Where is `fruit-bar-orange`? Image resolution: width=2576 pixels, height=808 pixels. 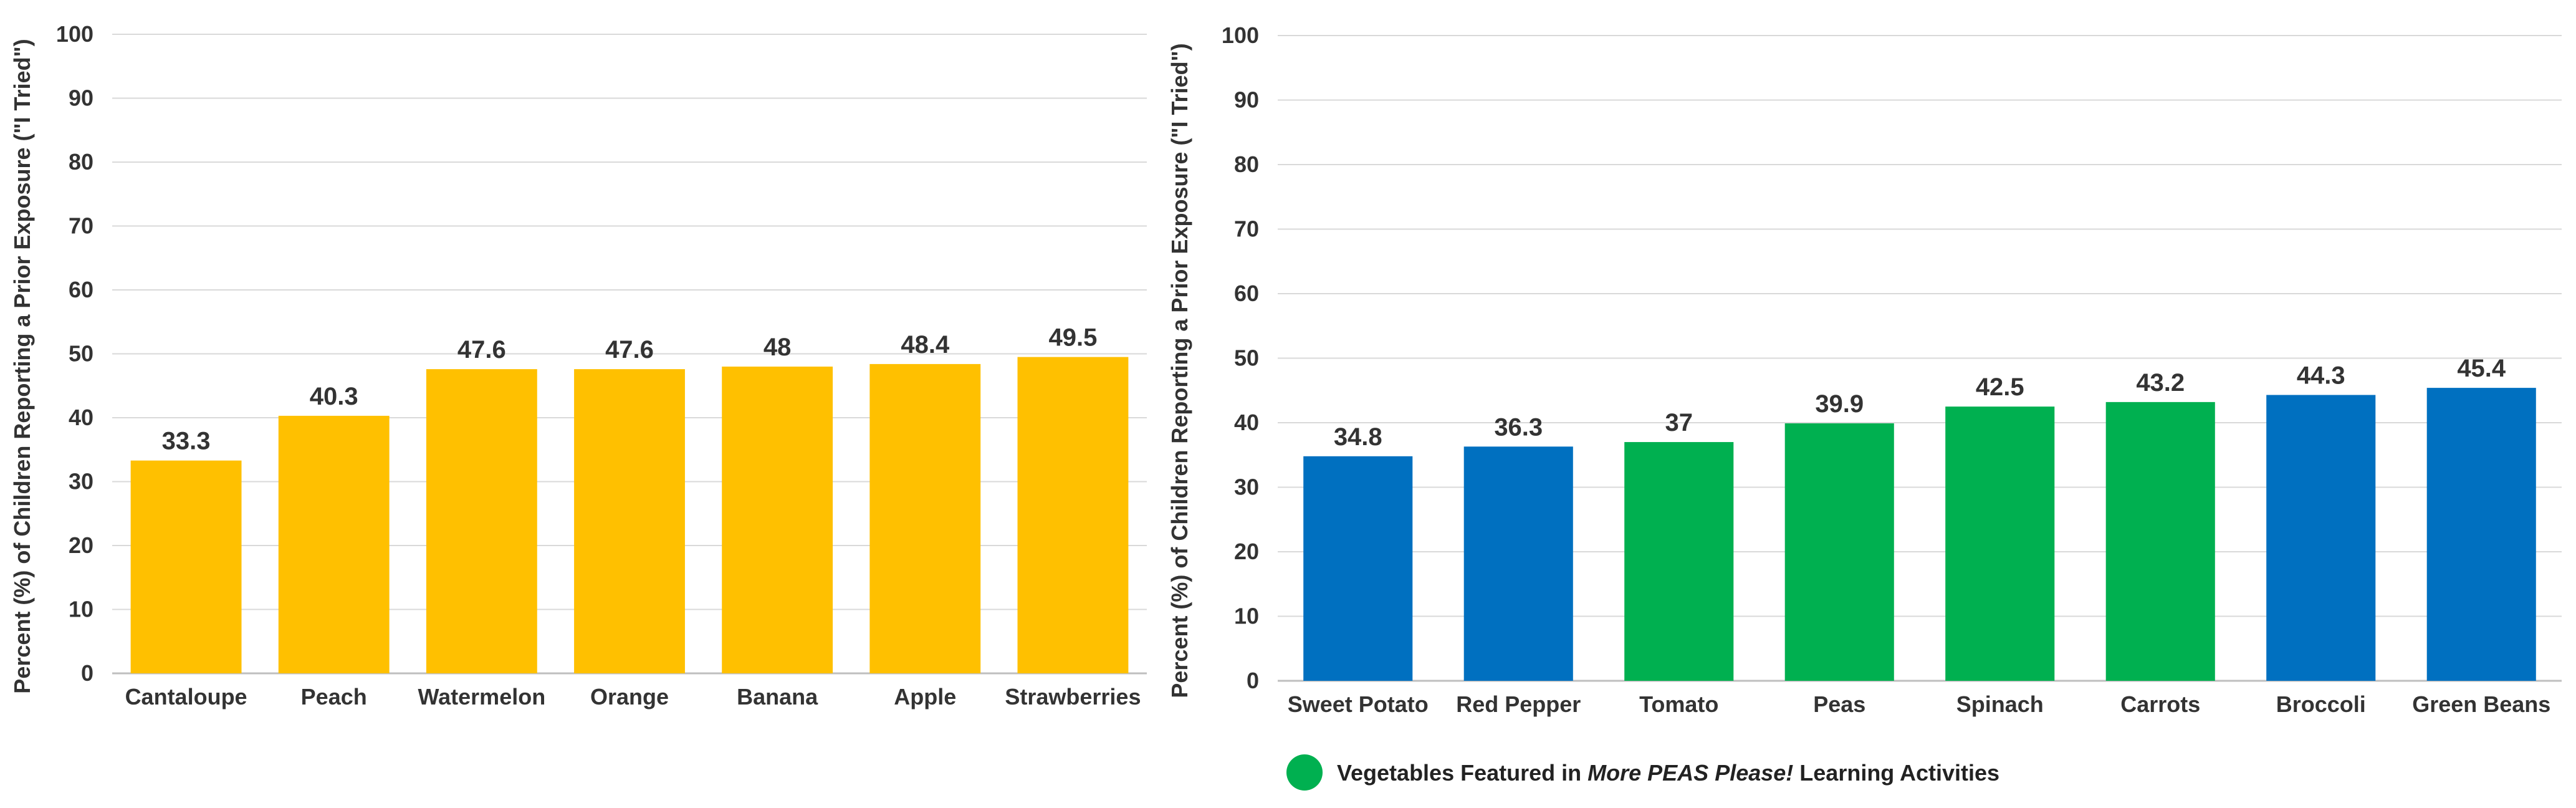 fruit-bar-orange is located at coordinates (629, 521).